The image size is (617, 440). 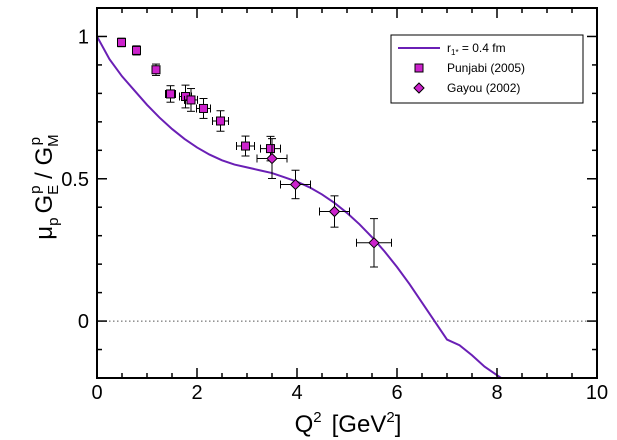 I want to click on y-axis-title-g1-sup: p, so click(x=35, y=189).